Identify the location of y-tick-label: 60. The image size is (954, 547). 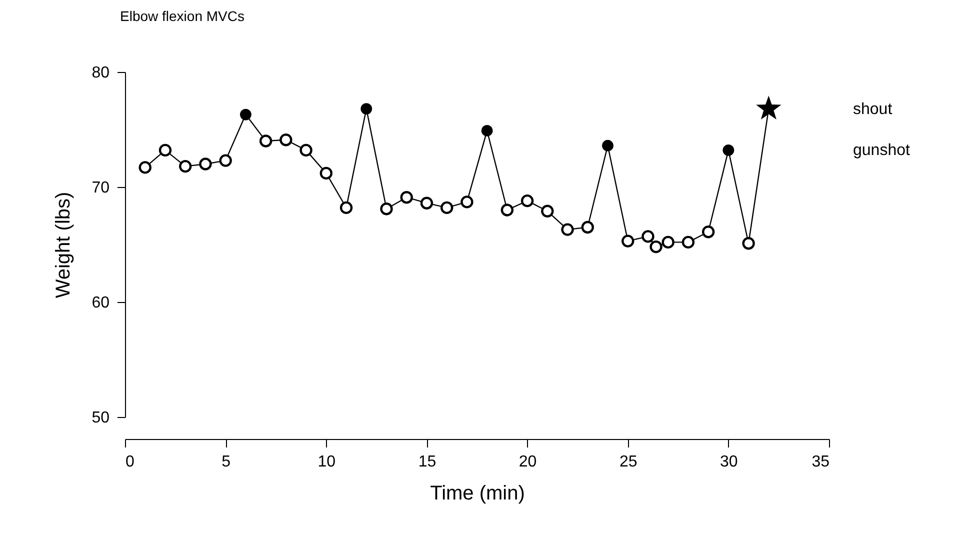
(101, 303).